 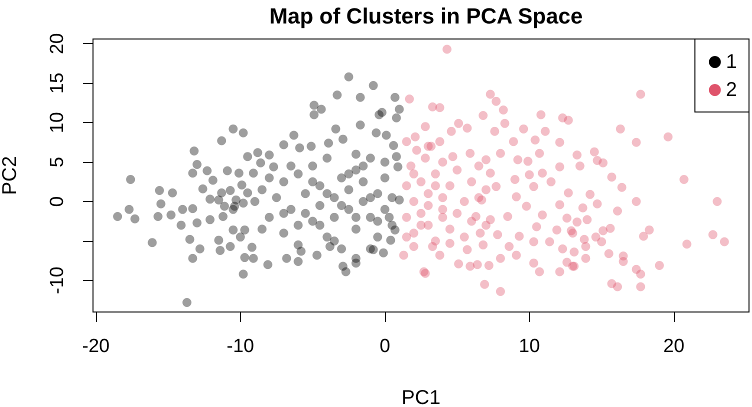 What do you see at coordinates (57, 43) in the screenshot?
I see `y-tick-label: 20` at bounding box center [57, 43].